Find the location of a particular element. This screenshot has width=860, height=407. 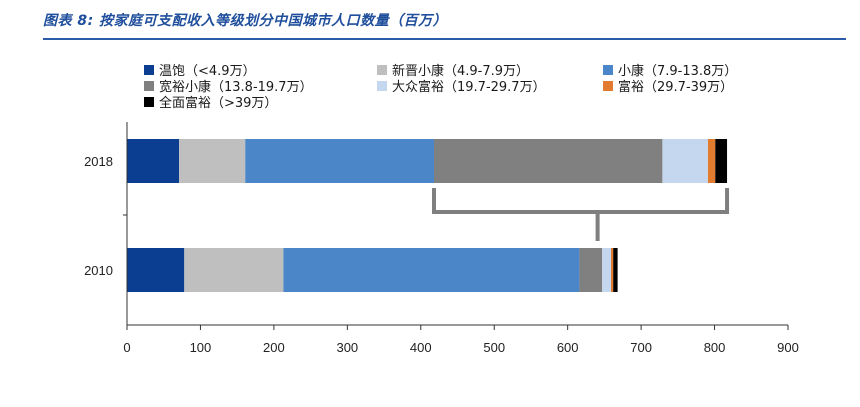

legend-label: 富裕（29.7-39万） is located at coordinates (676, 87).